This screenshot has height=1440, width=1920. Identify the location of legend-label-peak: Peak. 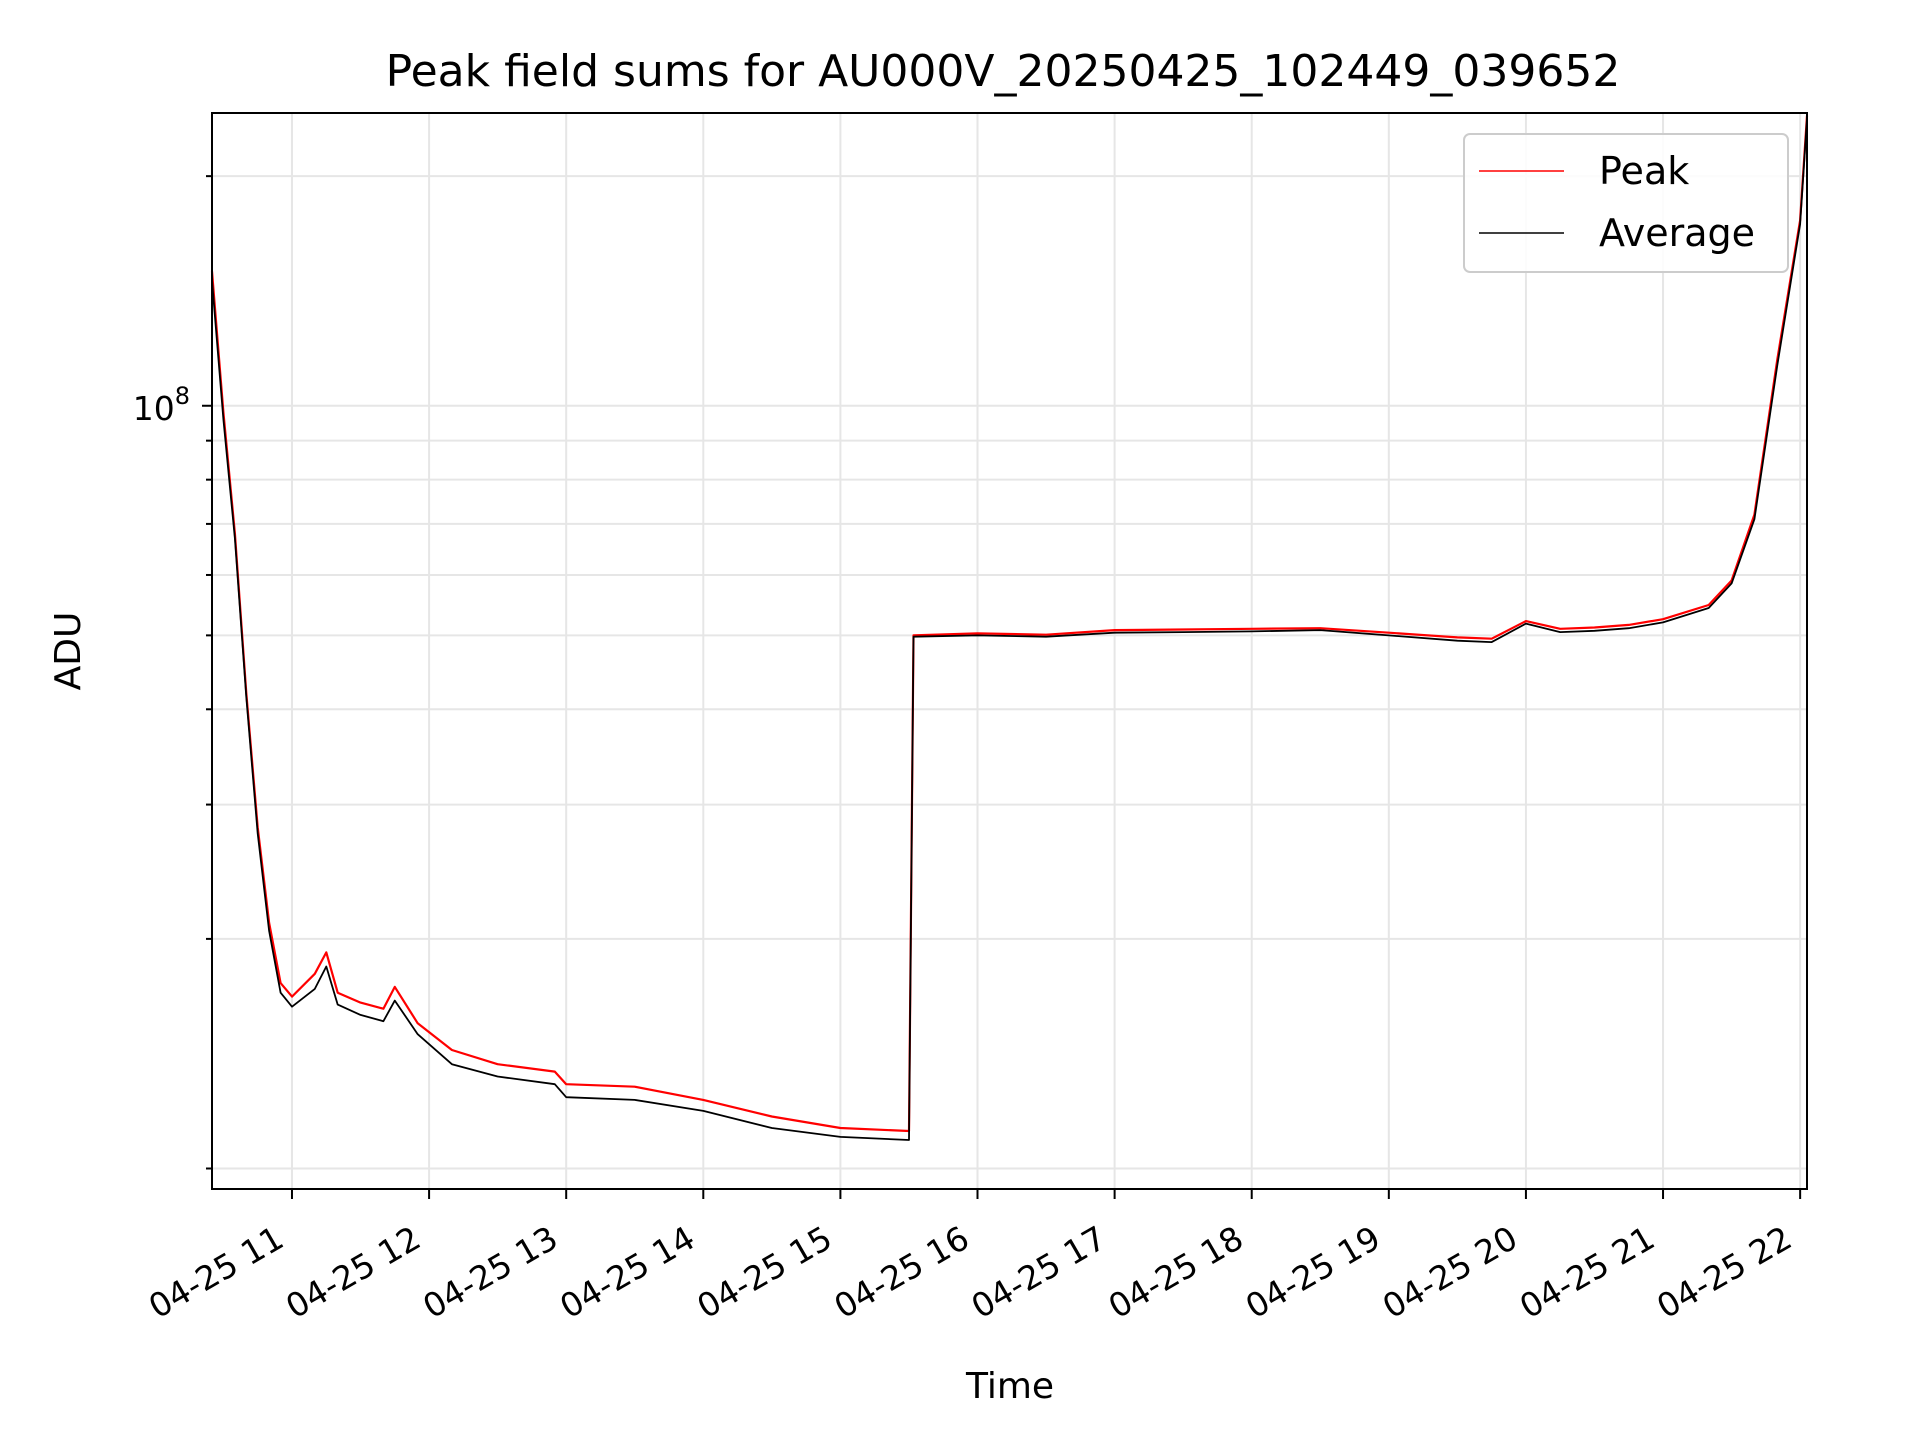
(1644, 171).